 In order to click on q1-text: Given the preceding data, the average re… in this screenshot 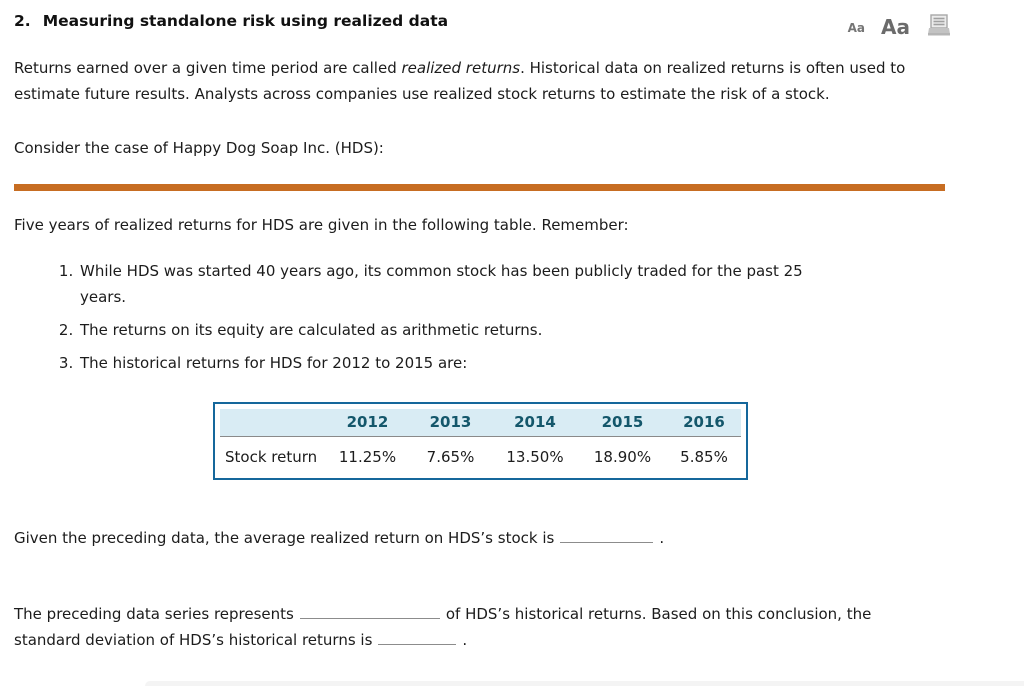, I will do `click(284, 538)`.